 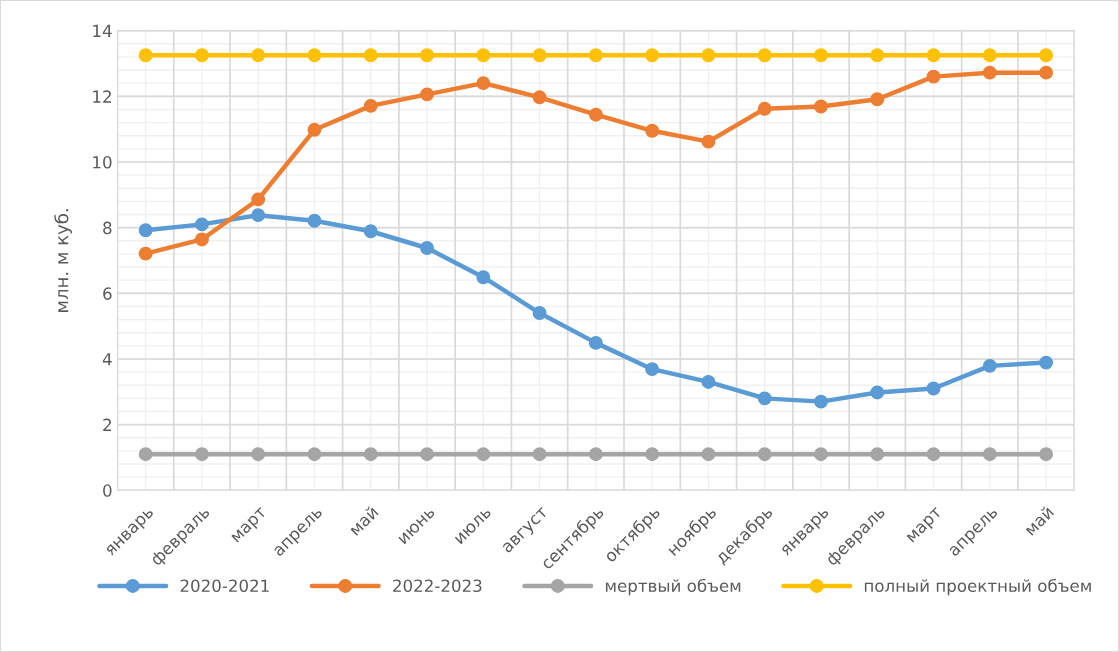 What do you see at coordinates (437, 586) in the screenshot?
I see `legend-label: 2022-2023` at bounding box center [437, 586].